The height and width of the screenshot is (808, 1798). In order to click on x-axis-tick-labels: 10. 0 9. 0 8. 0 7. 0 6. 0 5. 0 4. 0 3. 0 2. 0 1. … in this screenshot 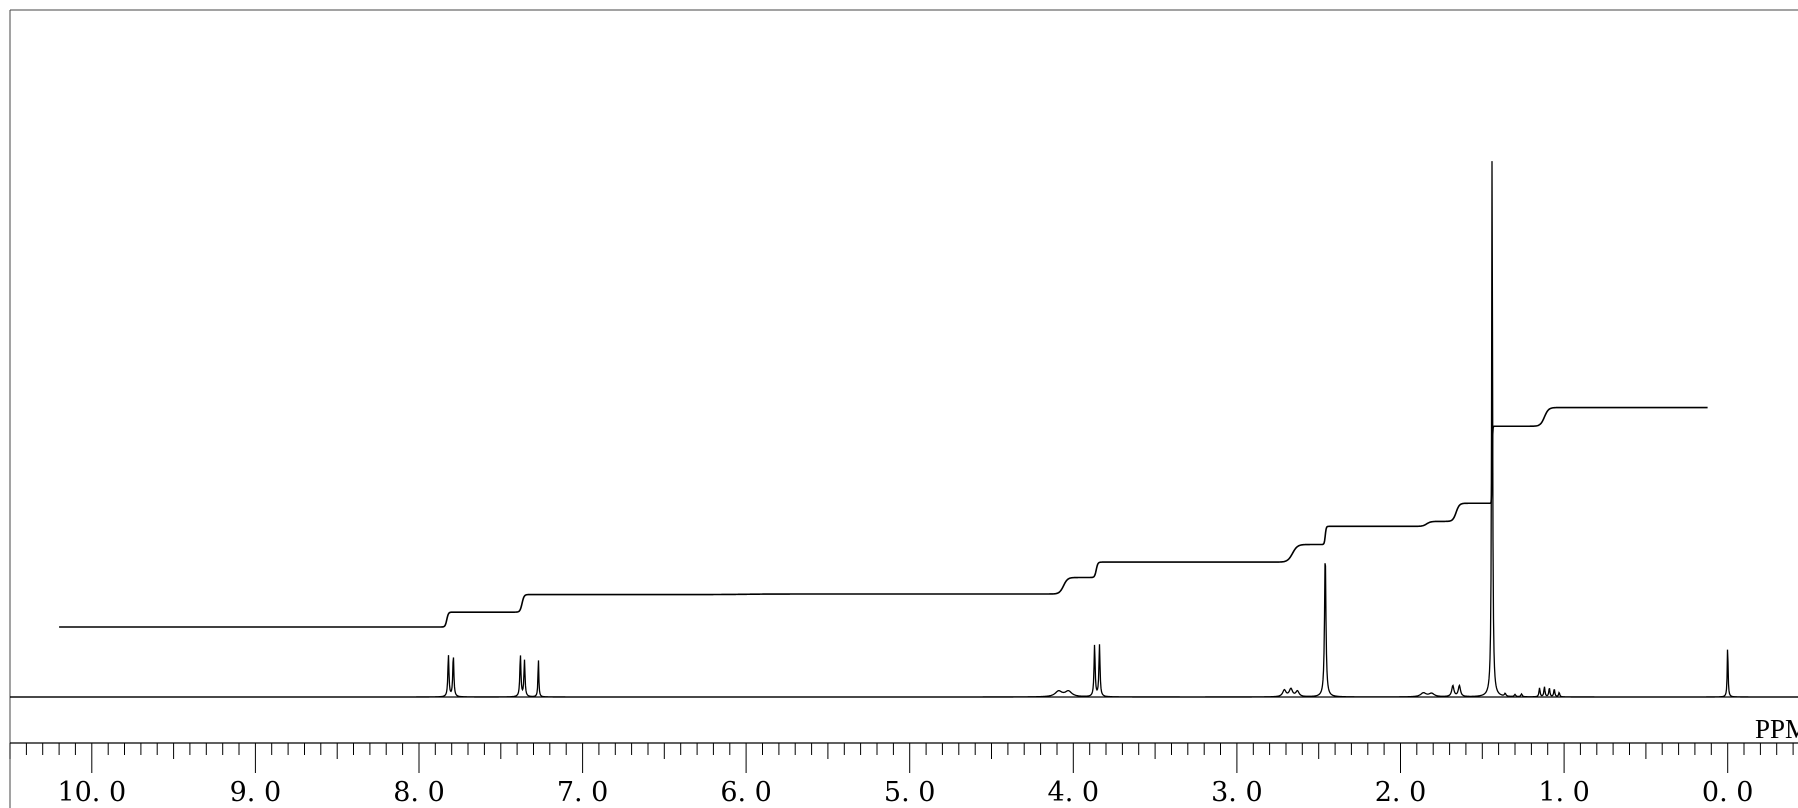, I will do `click(905, 792)`.